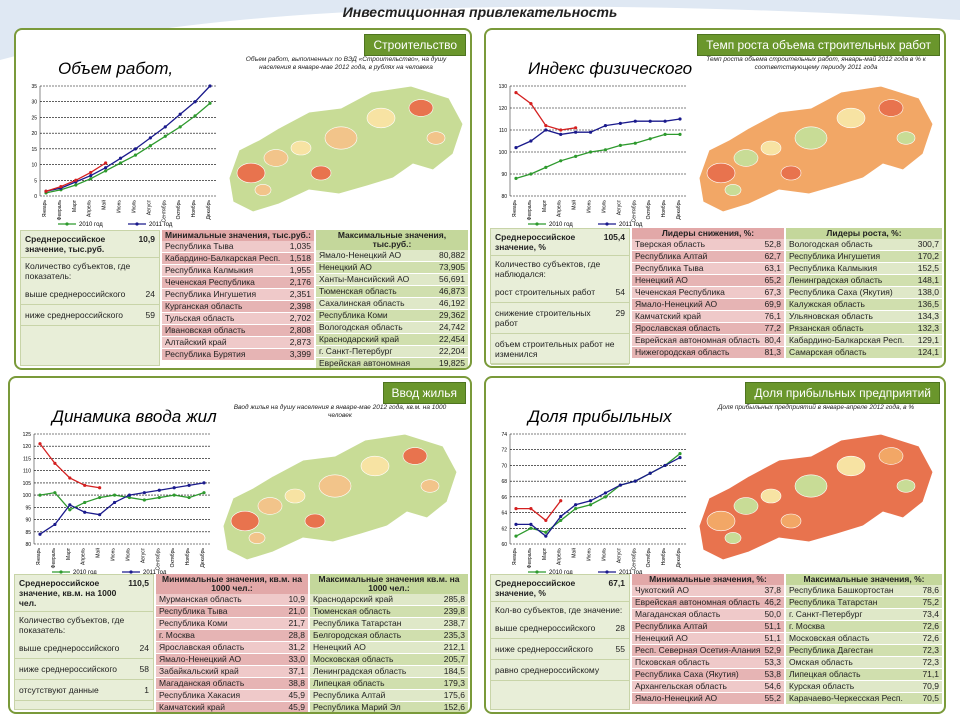 The image size is (960, 720). What do you see at coordinates (392, 268) in the screenshot?
I see `table-row: Ненецкий АО 73,905` at bounding box center [392, 268].